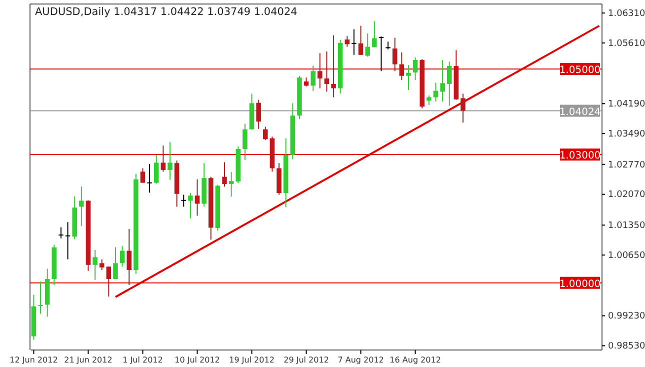 This screenshot has width=645, height=367. Describe the element at coordinates (580, 70) in the screenshot. I see `ref-line-label: 1.05000` at that location.